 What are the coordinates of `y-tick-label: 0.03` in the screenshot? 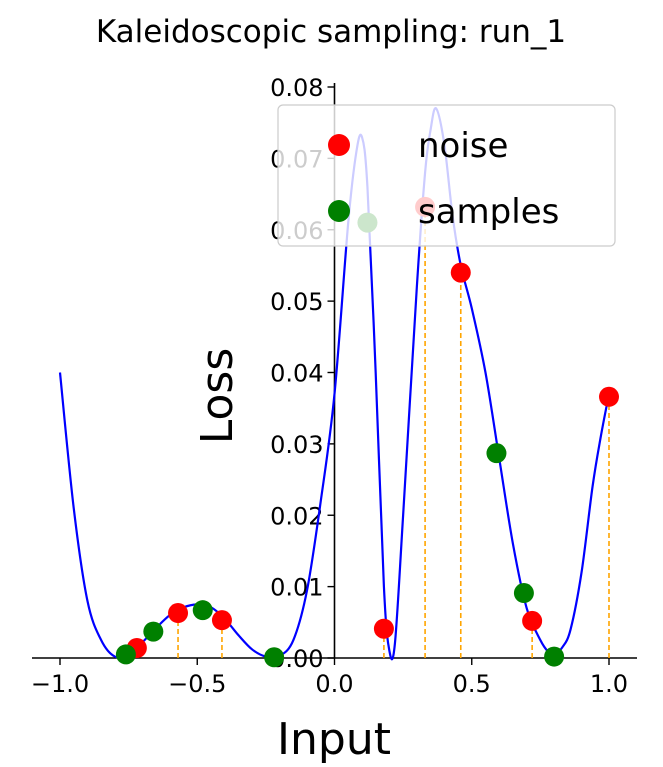 It's located at (296, 445).